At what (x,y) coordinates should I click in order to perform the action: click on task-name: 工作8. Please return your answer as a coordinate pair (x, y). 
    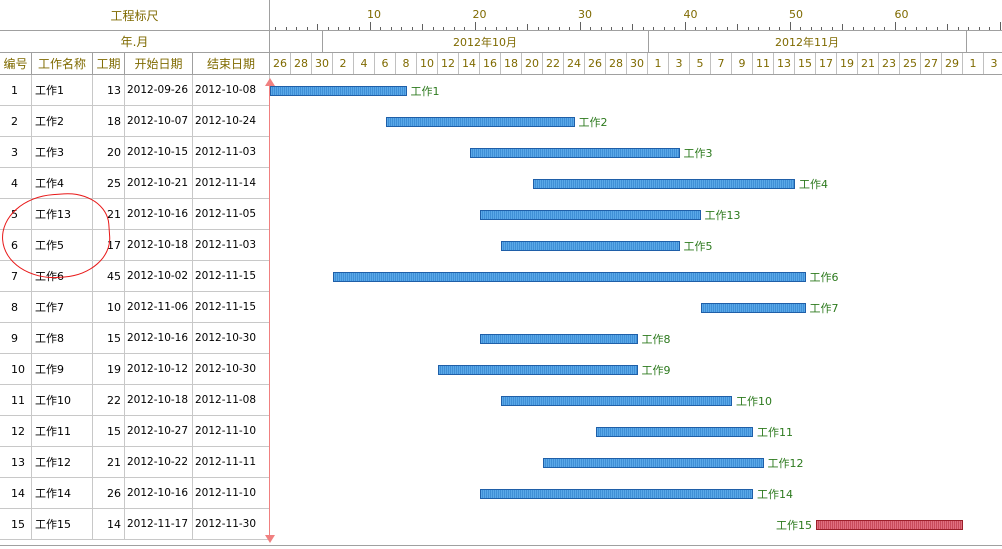
    Looking at the image, I should click on (62, 338).